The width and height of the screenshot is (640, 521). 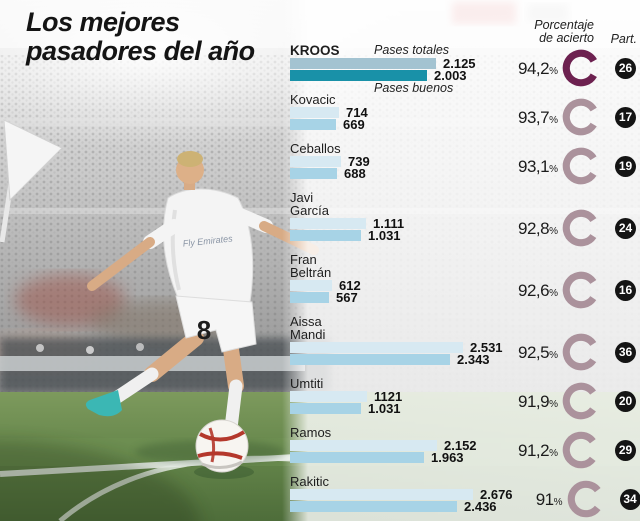 I want to click on matches-badge: 24, so click(x=625, y=228).